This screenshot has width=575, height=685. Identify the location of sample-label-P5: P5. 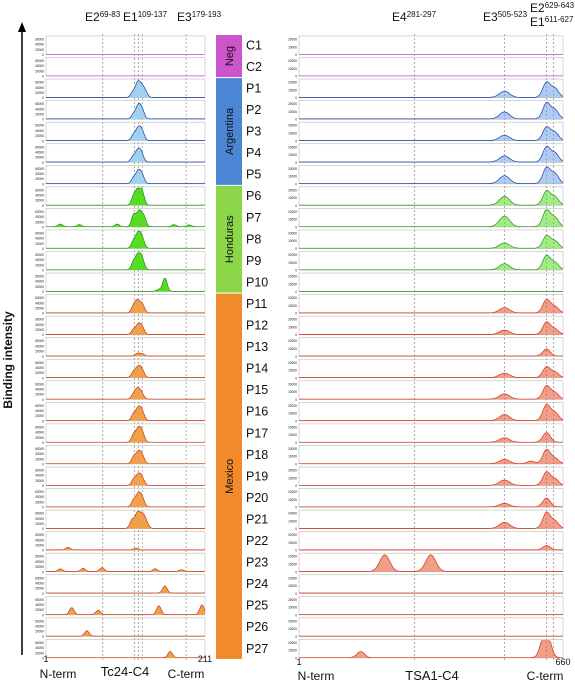
(253, 175).